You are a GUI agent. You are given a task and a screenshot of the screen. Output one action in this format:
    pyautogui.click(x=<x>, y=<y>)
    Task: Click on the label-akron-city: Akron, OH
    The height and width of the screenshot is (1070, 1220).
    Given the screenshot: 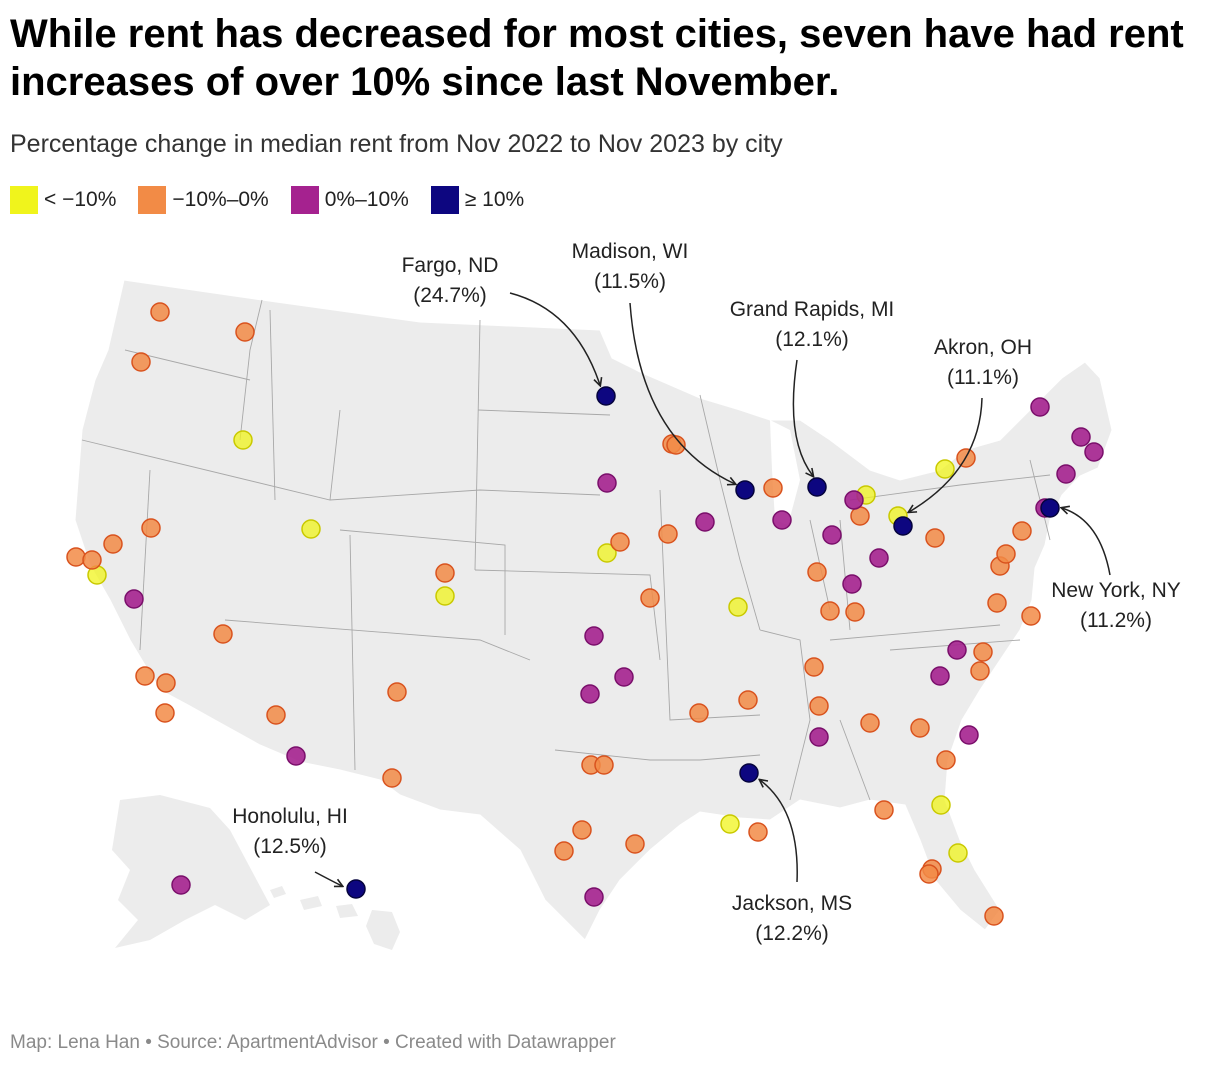 What is the action you would take?
    pyautogui.click(x=983, y=347)
    